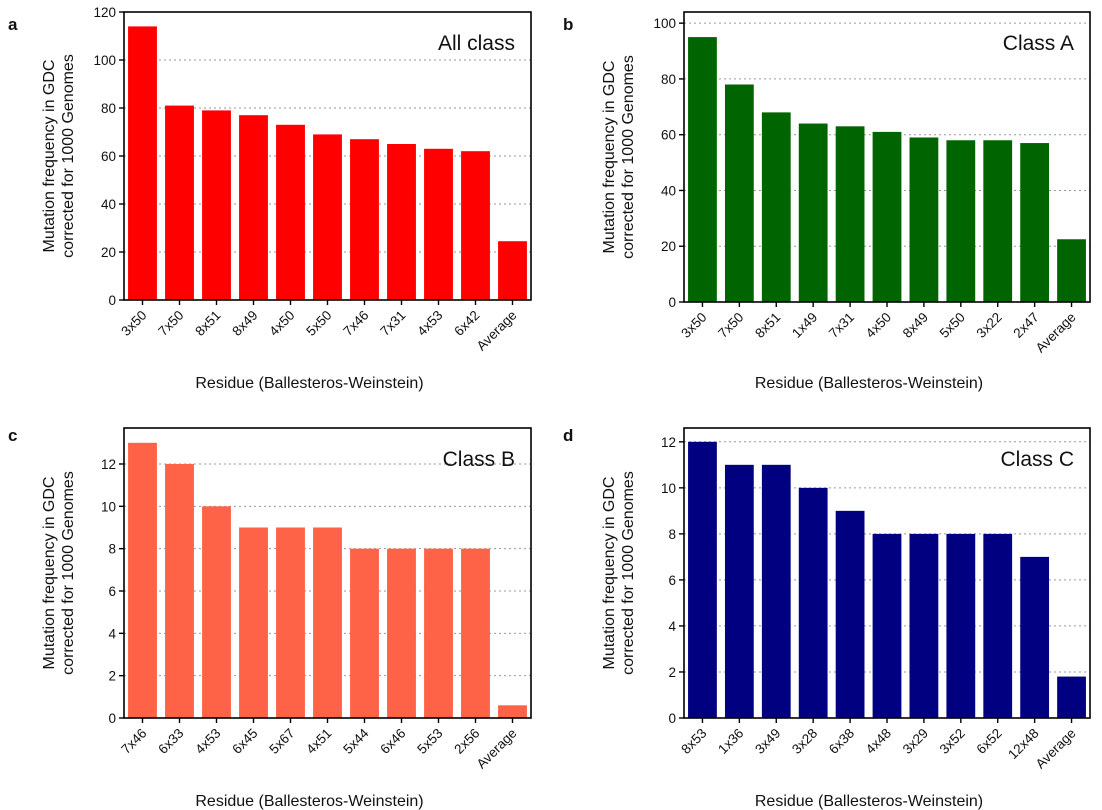 The image size is (1102, 810). What do you see at coordinates (568, 435) in the screenshot?
I see `panel-letter: d` at bounding box center [568, 435].